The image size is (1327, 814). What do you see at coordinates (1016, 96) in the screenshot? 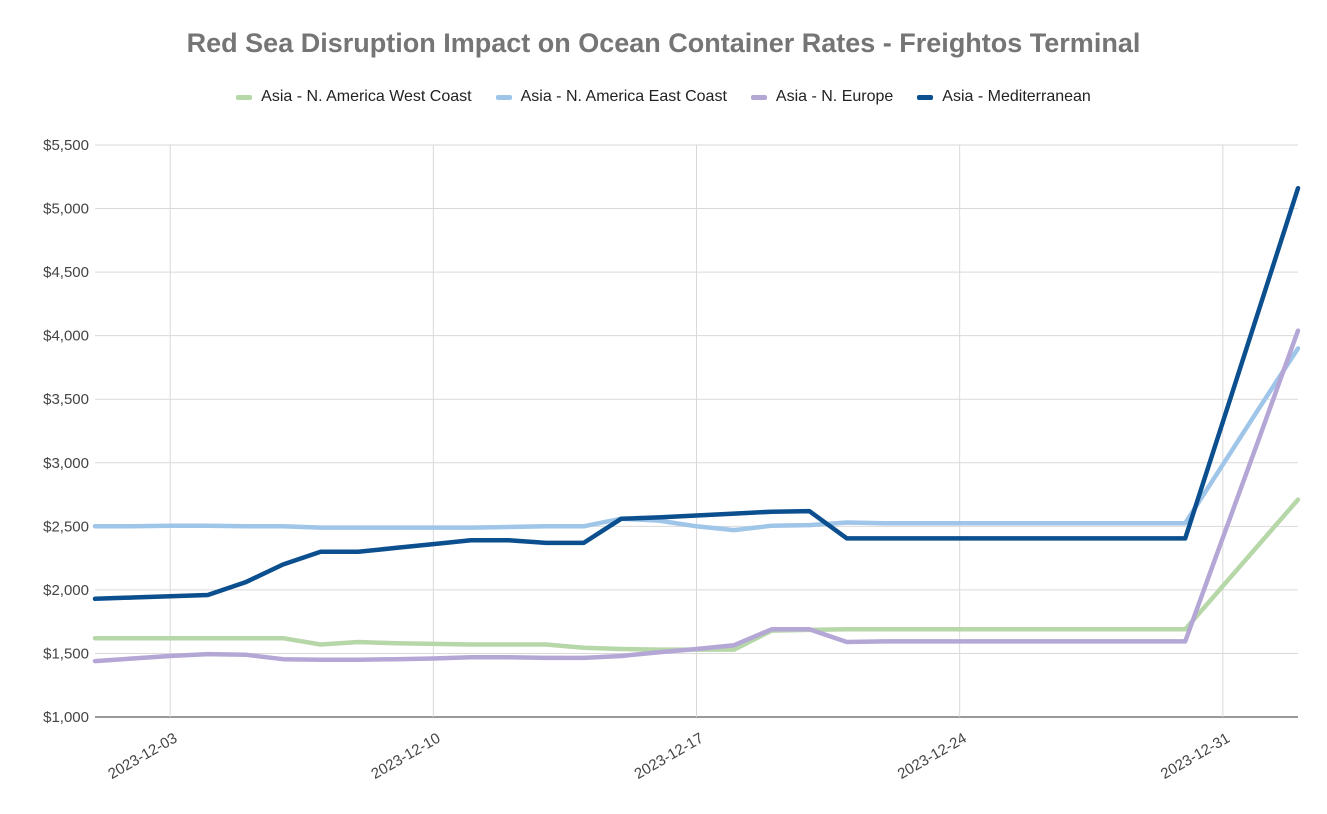
I see `legend-label-mediterranean: Asia - Mediterranean` at bounding box center [1016, 96].